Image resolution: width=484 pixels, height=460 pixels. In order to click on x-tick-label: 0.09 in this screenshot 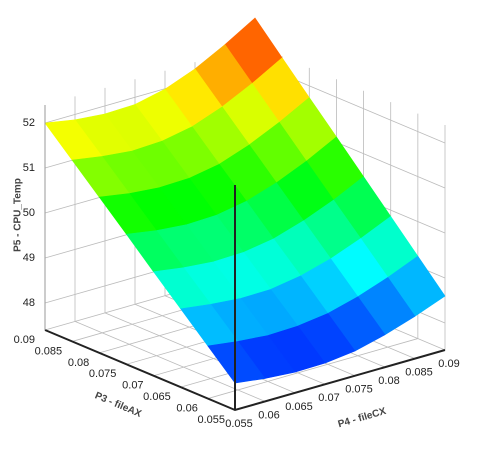, I will do `click(24, 340)`.